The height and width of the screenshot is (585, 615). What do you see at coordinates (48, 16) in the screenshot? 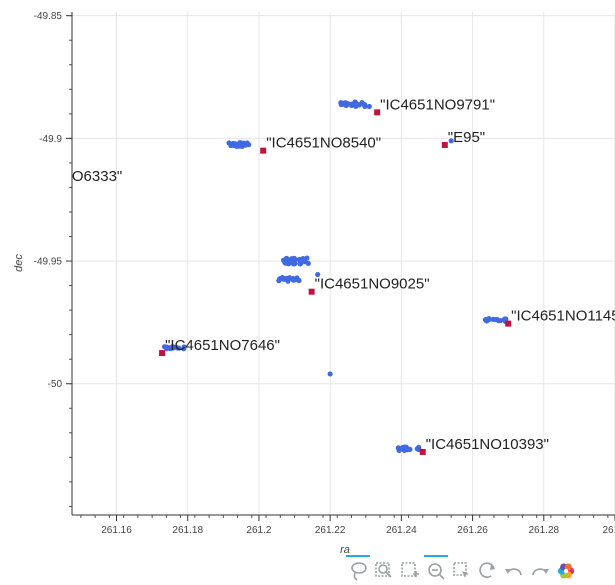
I see `y-tick-label: -49.85` at bounding box center [48, 16].